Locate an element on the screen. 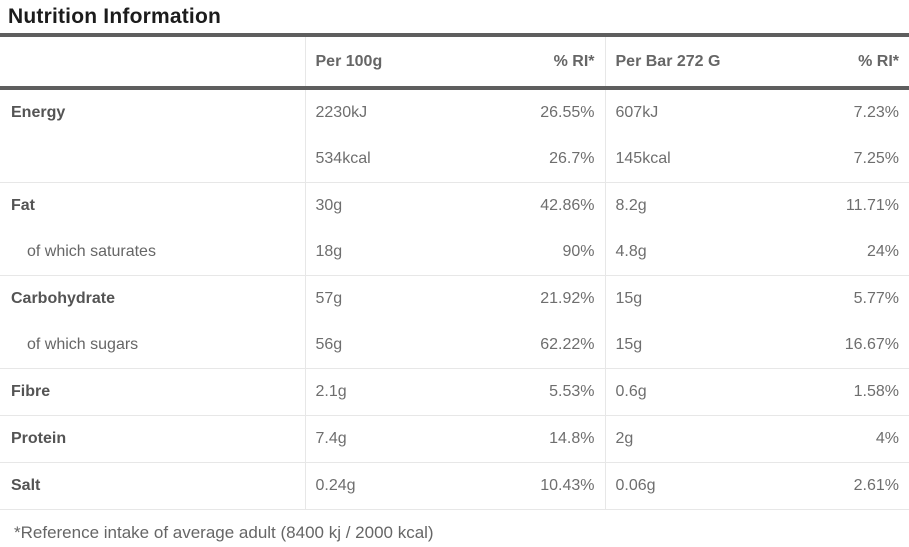 The image size is (909, 547). table-header: Per 100g % RI* Per Bar 272 G % RI* is located at coordinates (454, 61).